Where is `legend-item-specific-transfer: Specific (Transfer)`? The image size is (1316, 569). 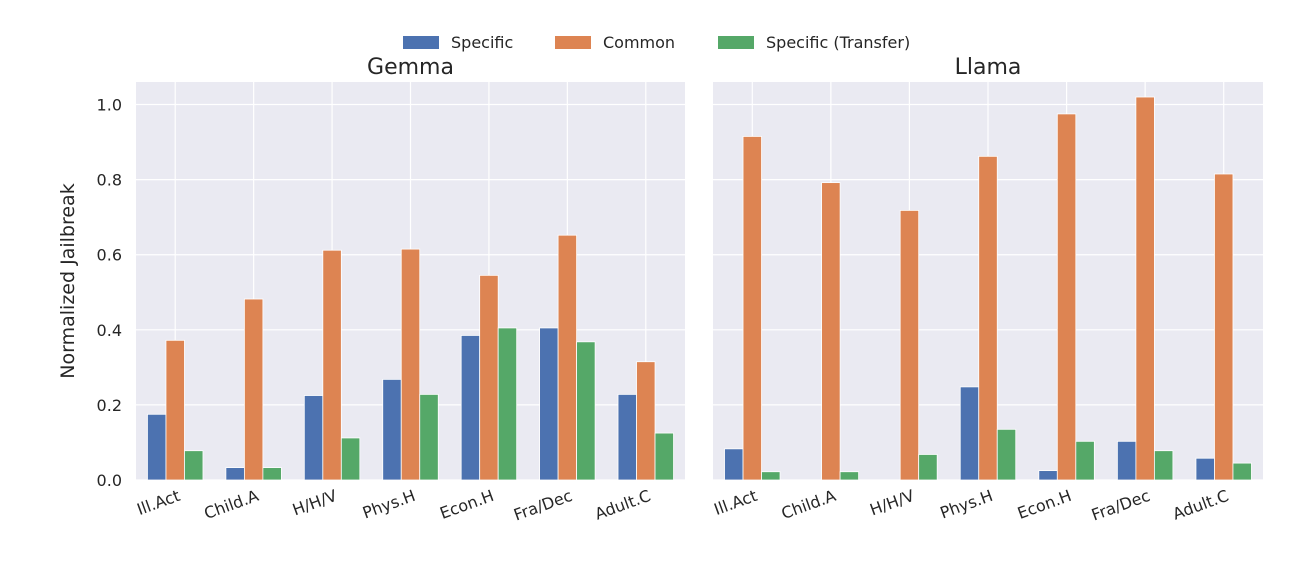
legend-item-specific-transfer: Specific (Transfer) is located at coordinates (814, 42).